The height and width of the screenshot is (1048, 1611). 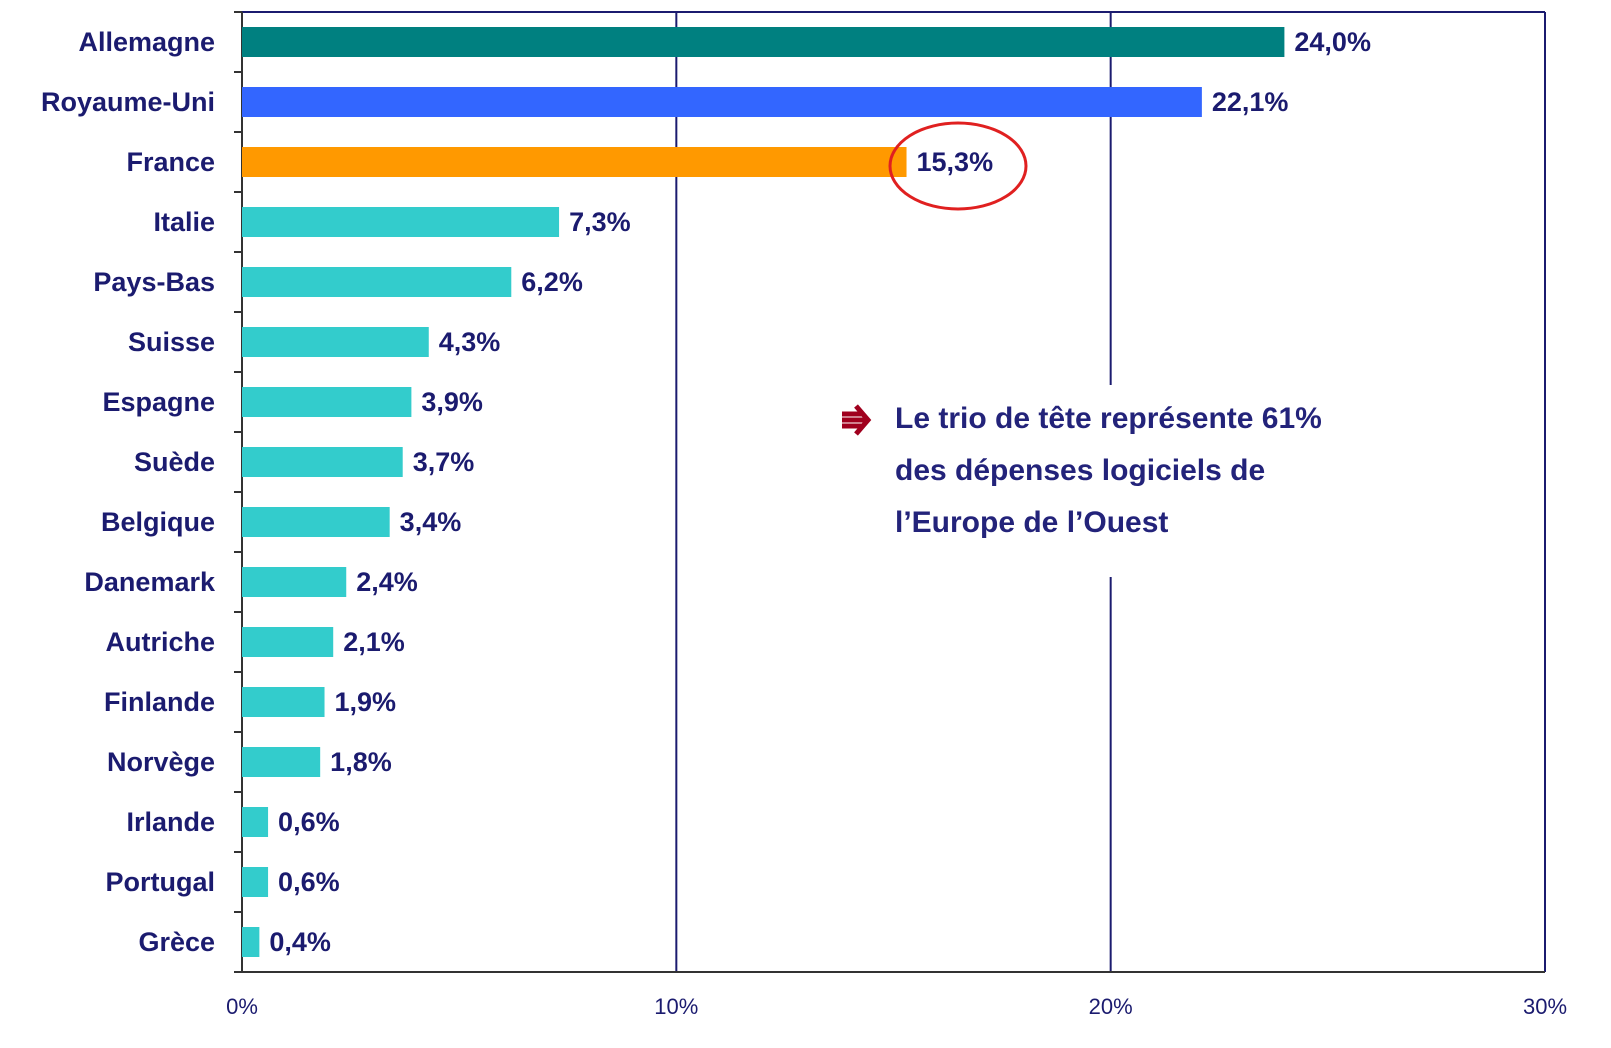 I want to click on value-label: 7,3%, so click(x=600, y=222).